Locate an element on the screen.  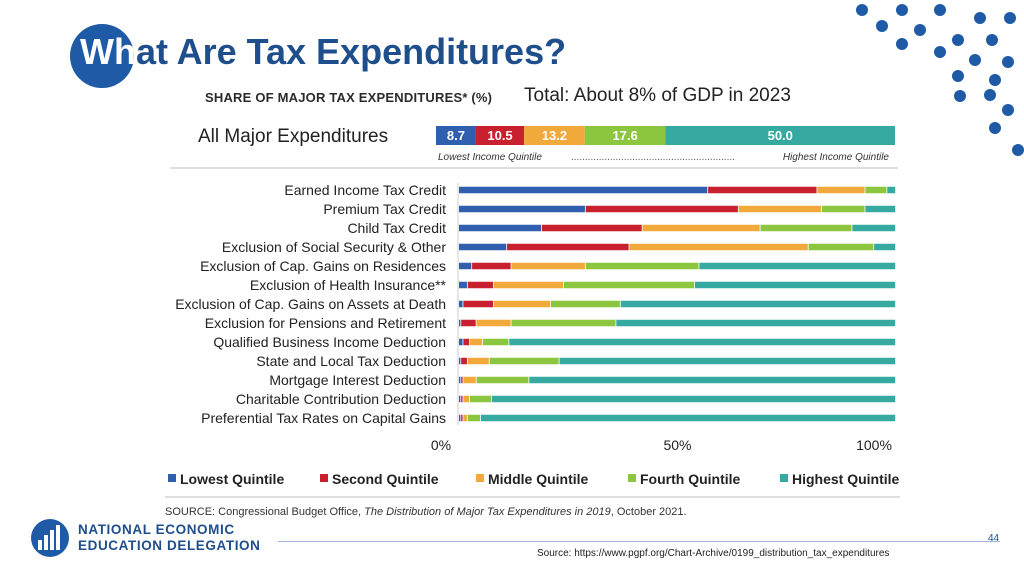
legend-label-2: Second Quintile is located at coordinates (385, 479).